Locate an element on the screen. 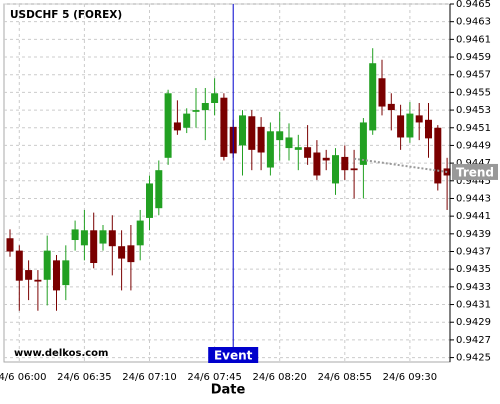 The image size is (500, 404). y-tick-label: 0.9441 is located at coordinates (473, 216).